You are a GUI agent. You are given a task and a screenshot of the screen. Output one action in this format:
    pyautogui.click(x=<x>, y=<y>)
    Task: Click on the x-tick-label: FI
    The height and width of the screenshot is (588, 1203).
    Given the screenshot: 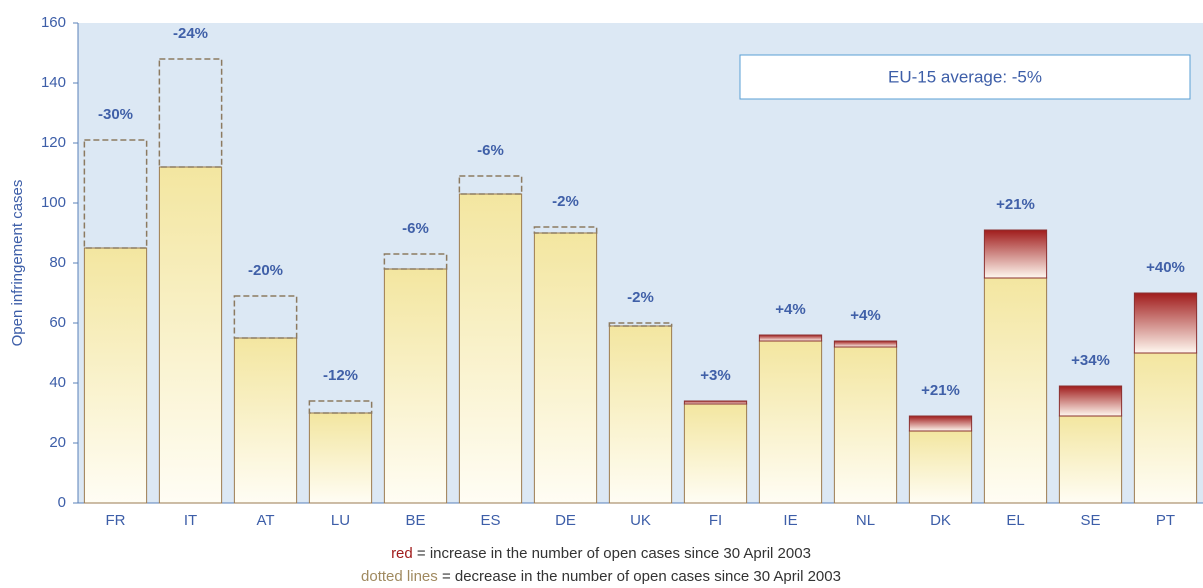 What is the action you would take?
    pyautogui.click(x=715, y=520)
    